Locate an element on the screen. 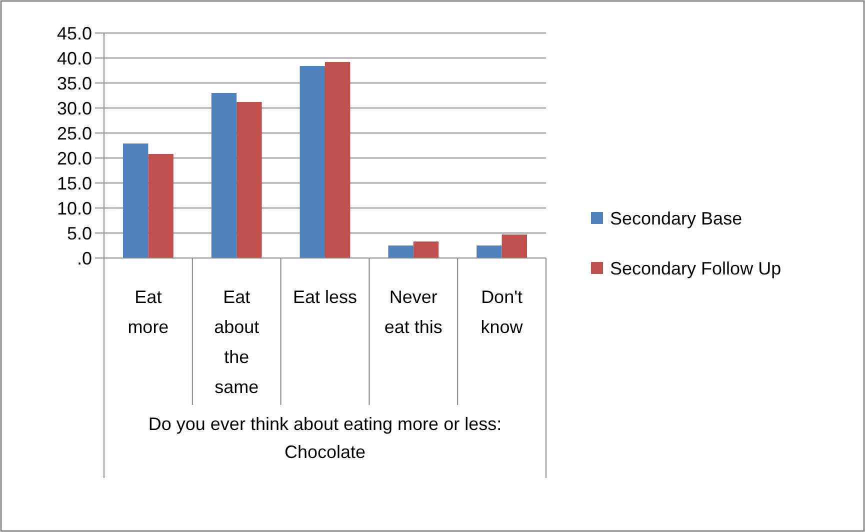 The height and width of the screenshot is (532, 865). y-tick-label: 40.0 is located at coordinates (74, 58).